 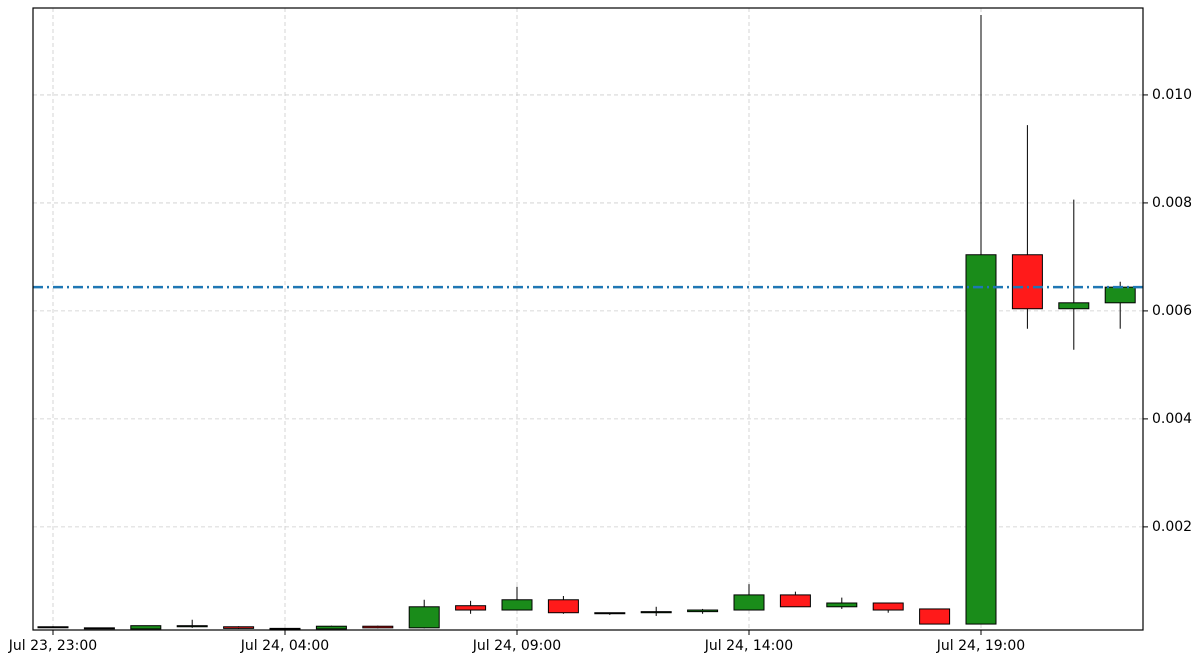 What do you see at coordinates (1172, 203) in the screenshot?
I see `y-tick-label: 0.008` at bounding box center [1172, 203].